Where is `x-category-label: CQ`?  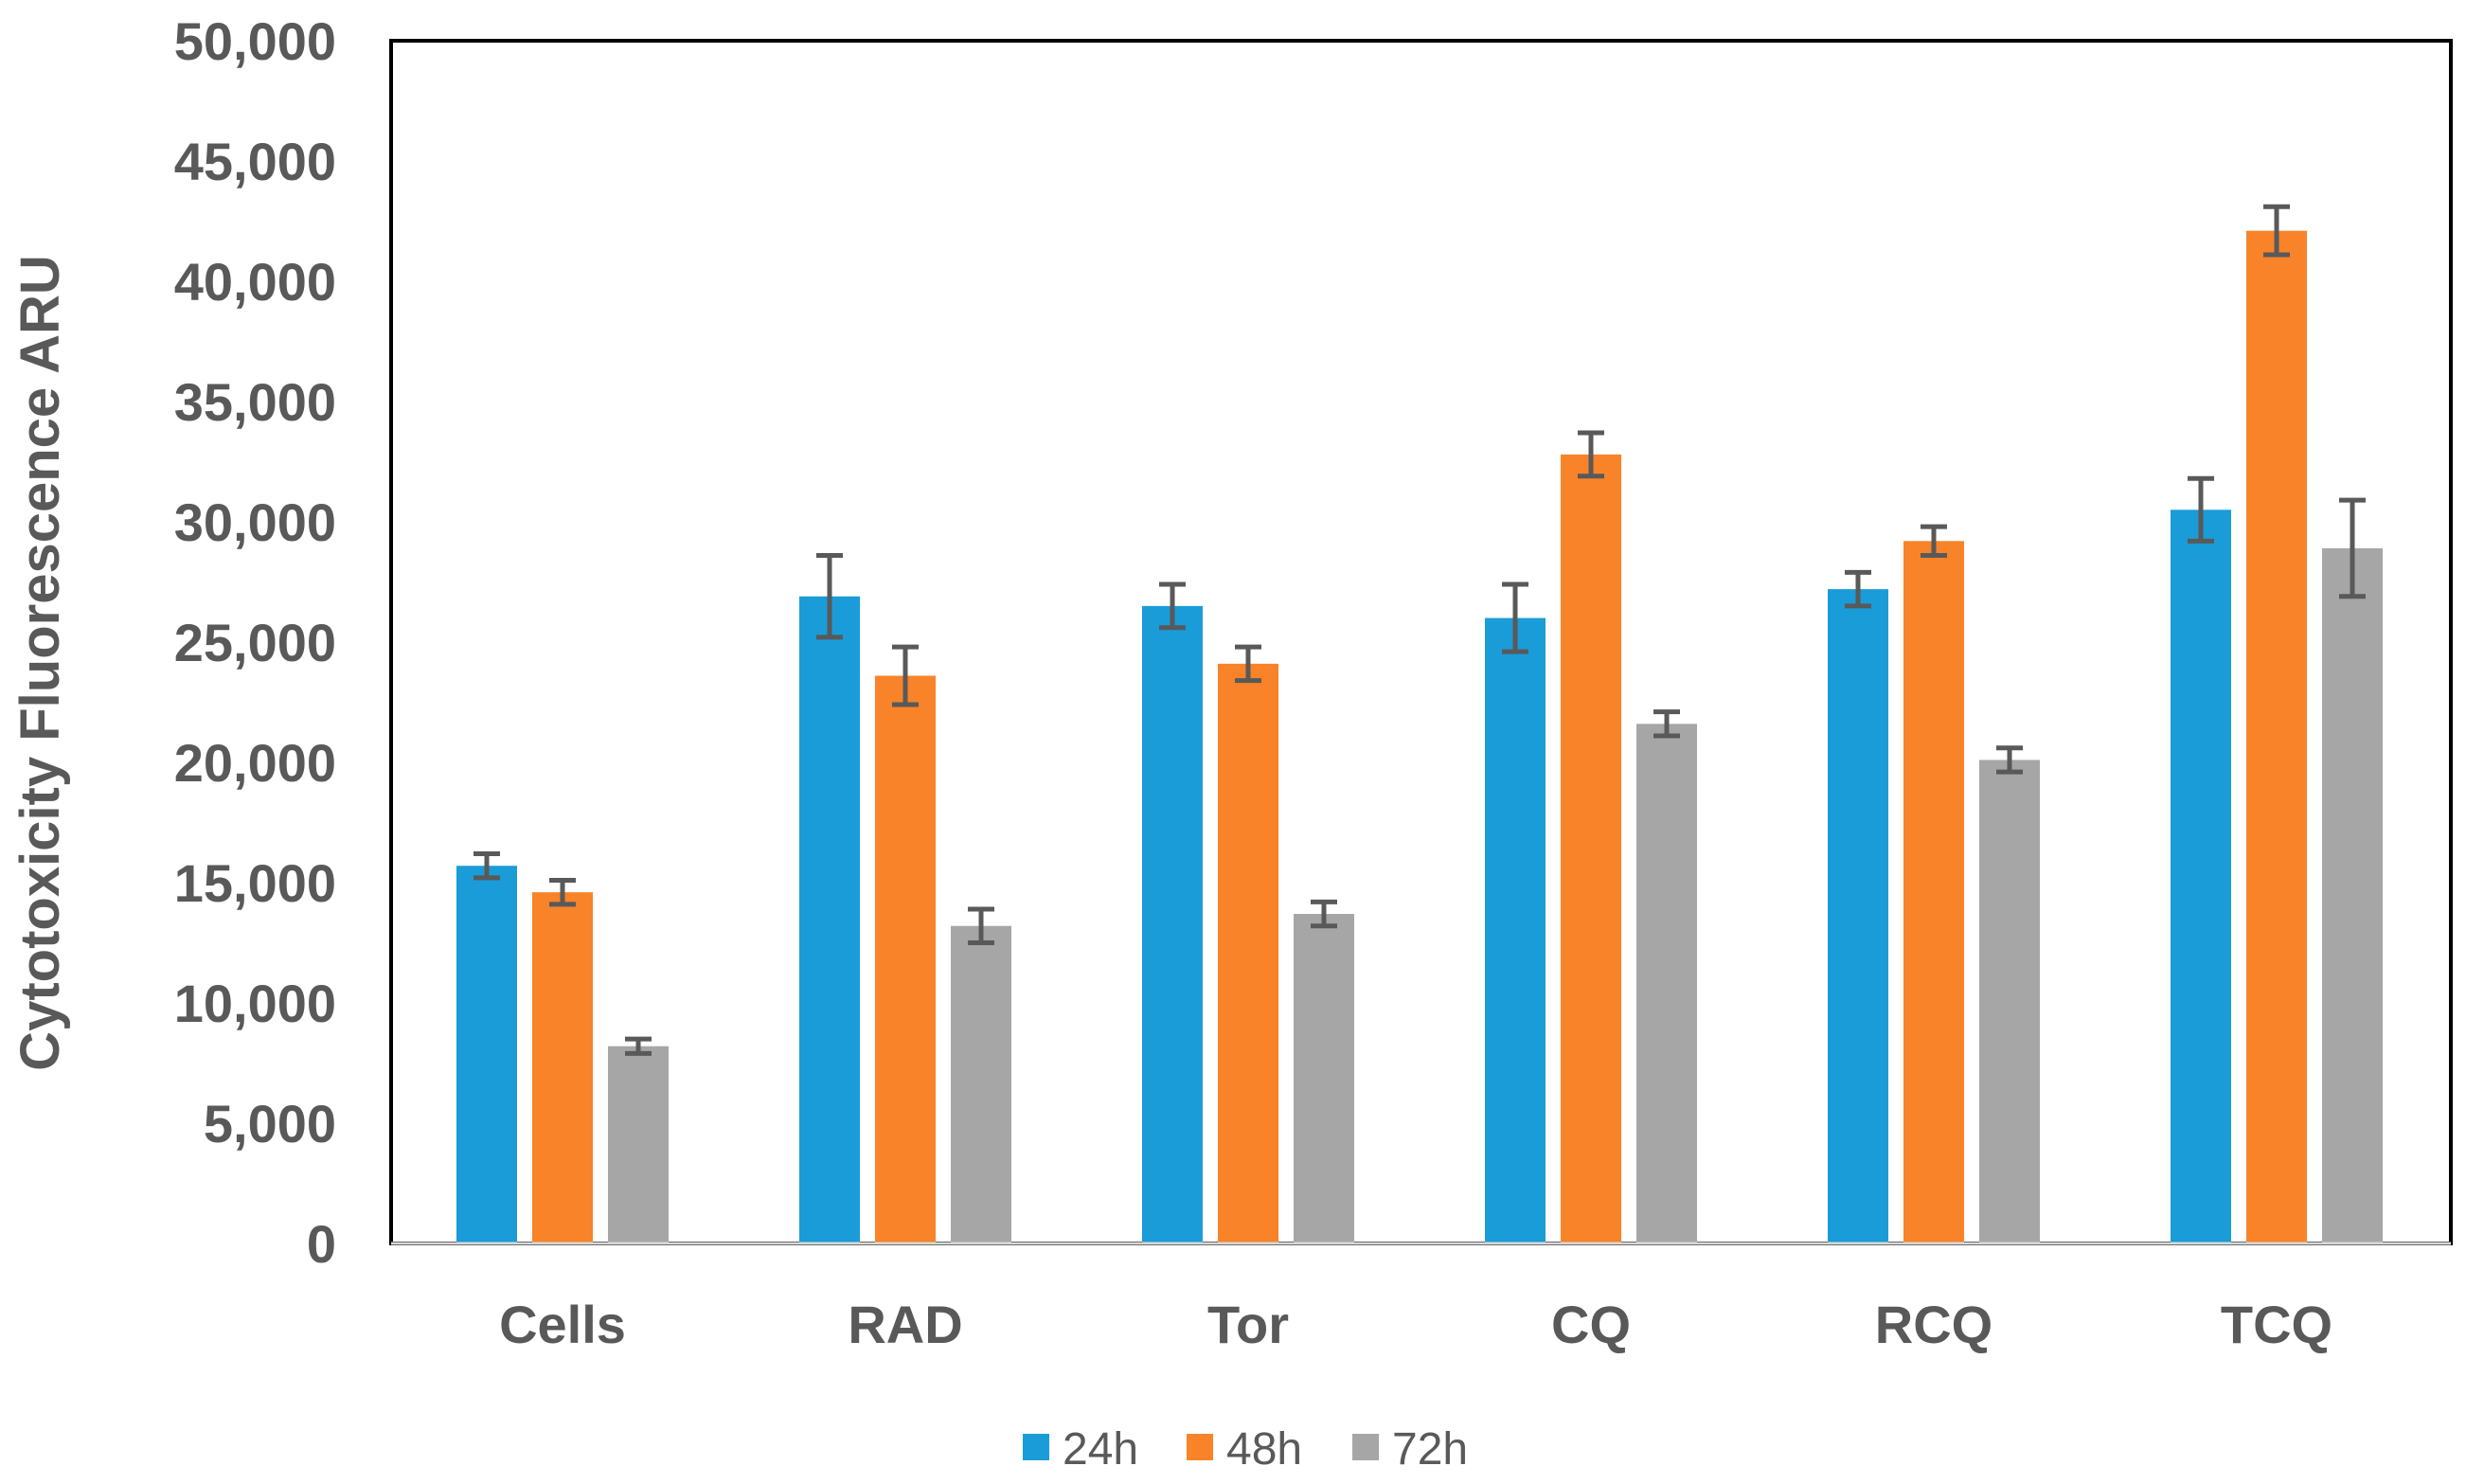
x-category-label: CQ is located at coordinates (1591, 1324).